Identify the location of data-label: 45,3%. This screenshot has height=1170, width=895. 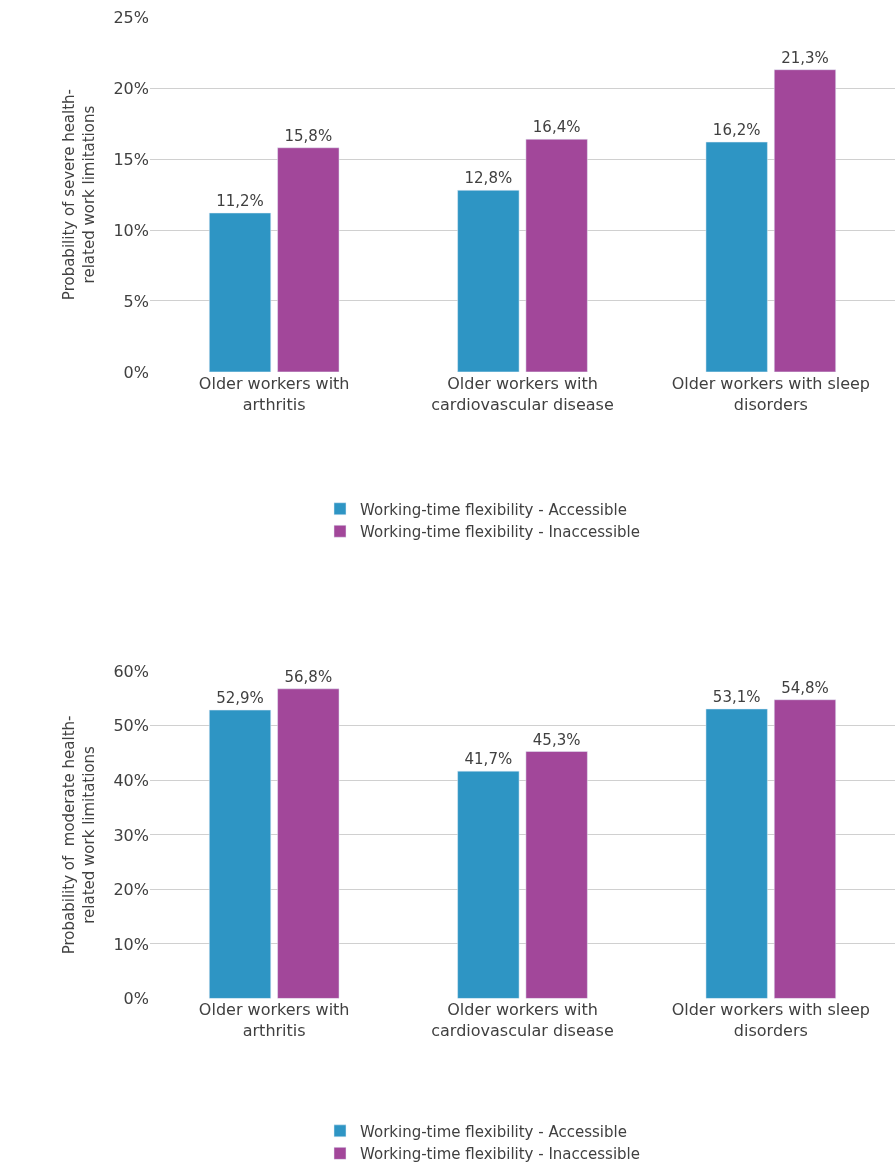
(556, 739).